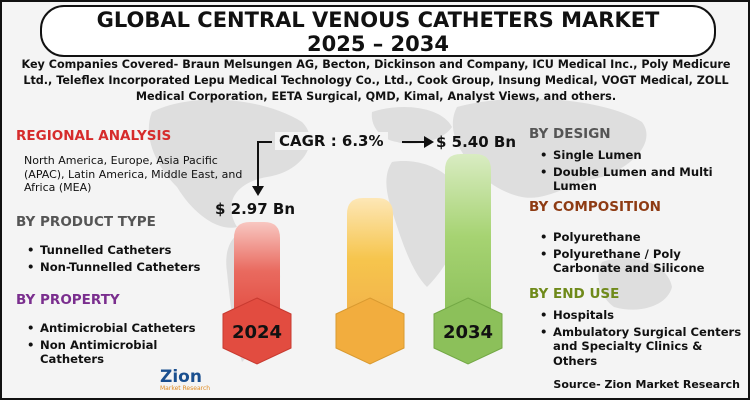 Image resolution: width=750 pixels, height=400 pixels. Describe the element at coordinates (378, 20) in the screenshot. I see `title-line-1: GLOBAL CENTRAL VENOUS CATHETERS MARKET` at that location.